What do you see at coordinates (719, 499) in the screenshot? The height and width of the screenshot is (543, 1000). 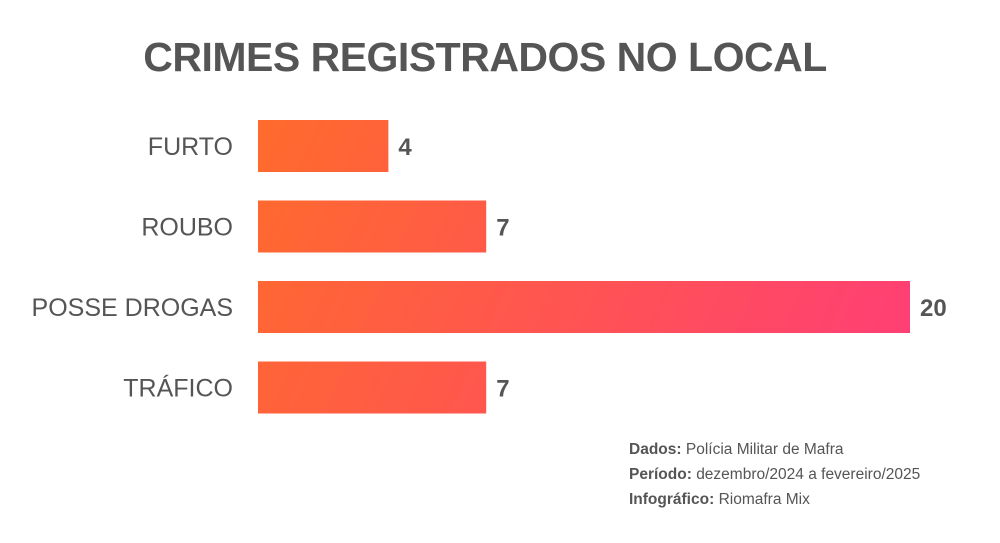 I see `credit-author: Infográfico: Riomafra Mix` at bounding box center [719, 499].